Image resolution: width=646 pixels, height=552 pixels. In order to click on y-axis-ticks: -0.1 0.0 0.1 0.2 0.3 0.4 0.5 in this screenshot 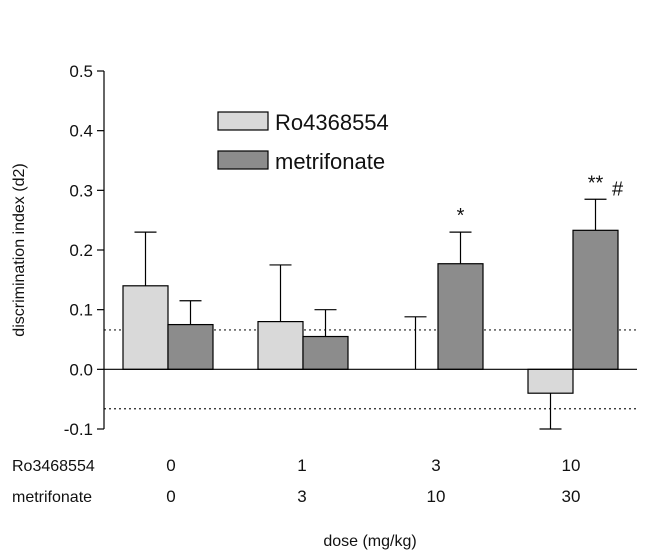, I will do `click(84, 250)`.